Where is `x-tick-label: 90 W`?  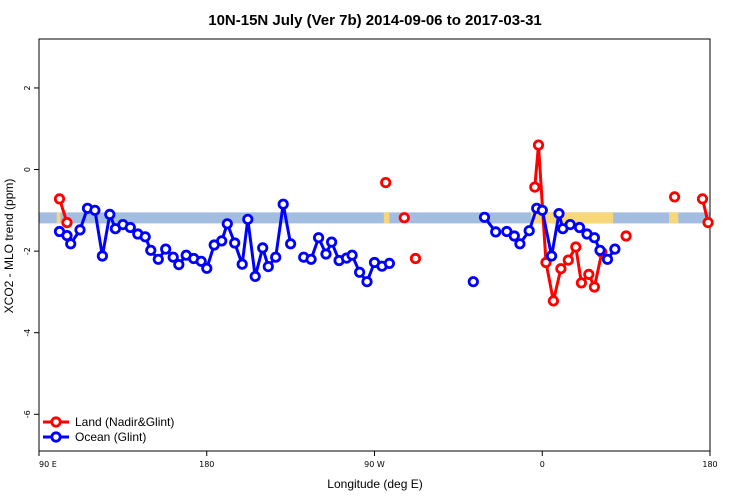
x-tick-label: 90 W is located at coordinates (374, 464).